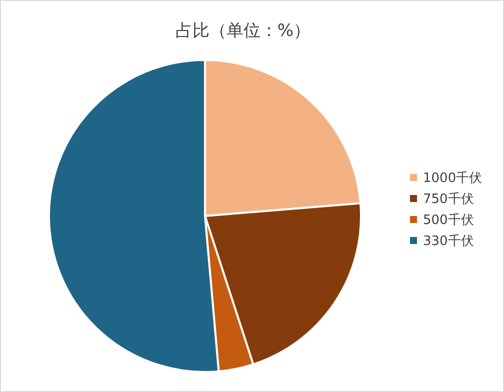 Image resolution: width=504 pixels, height=392 pixels. Describe the element at coordinates (448, 199) in the screenshot. I see `legend-label: 750千伏` at that location.